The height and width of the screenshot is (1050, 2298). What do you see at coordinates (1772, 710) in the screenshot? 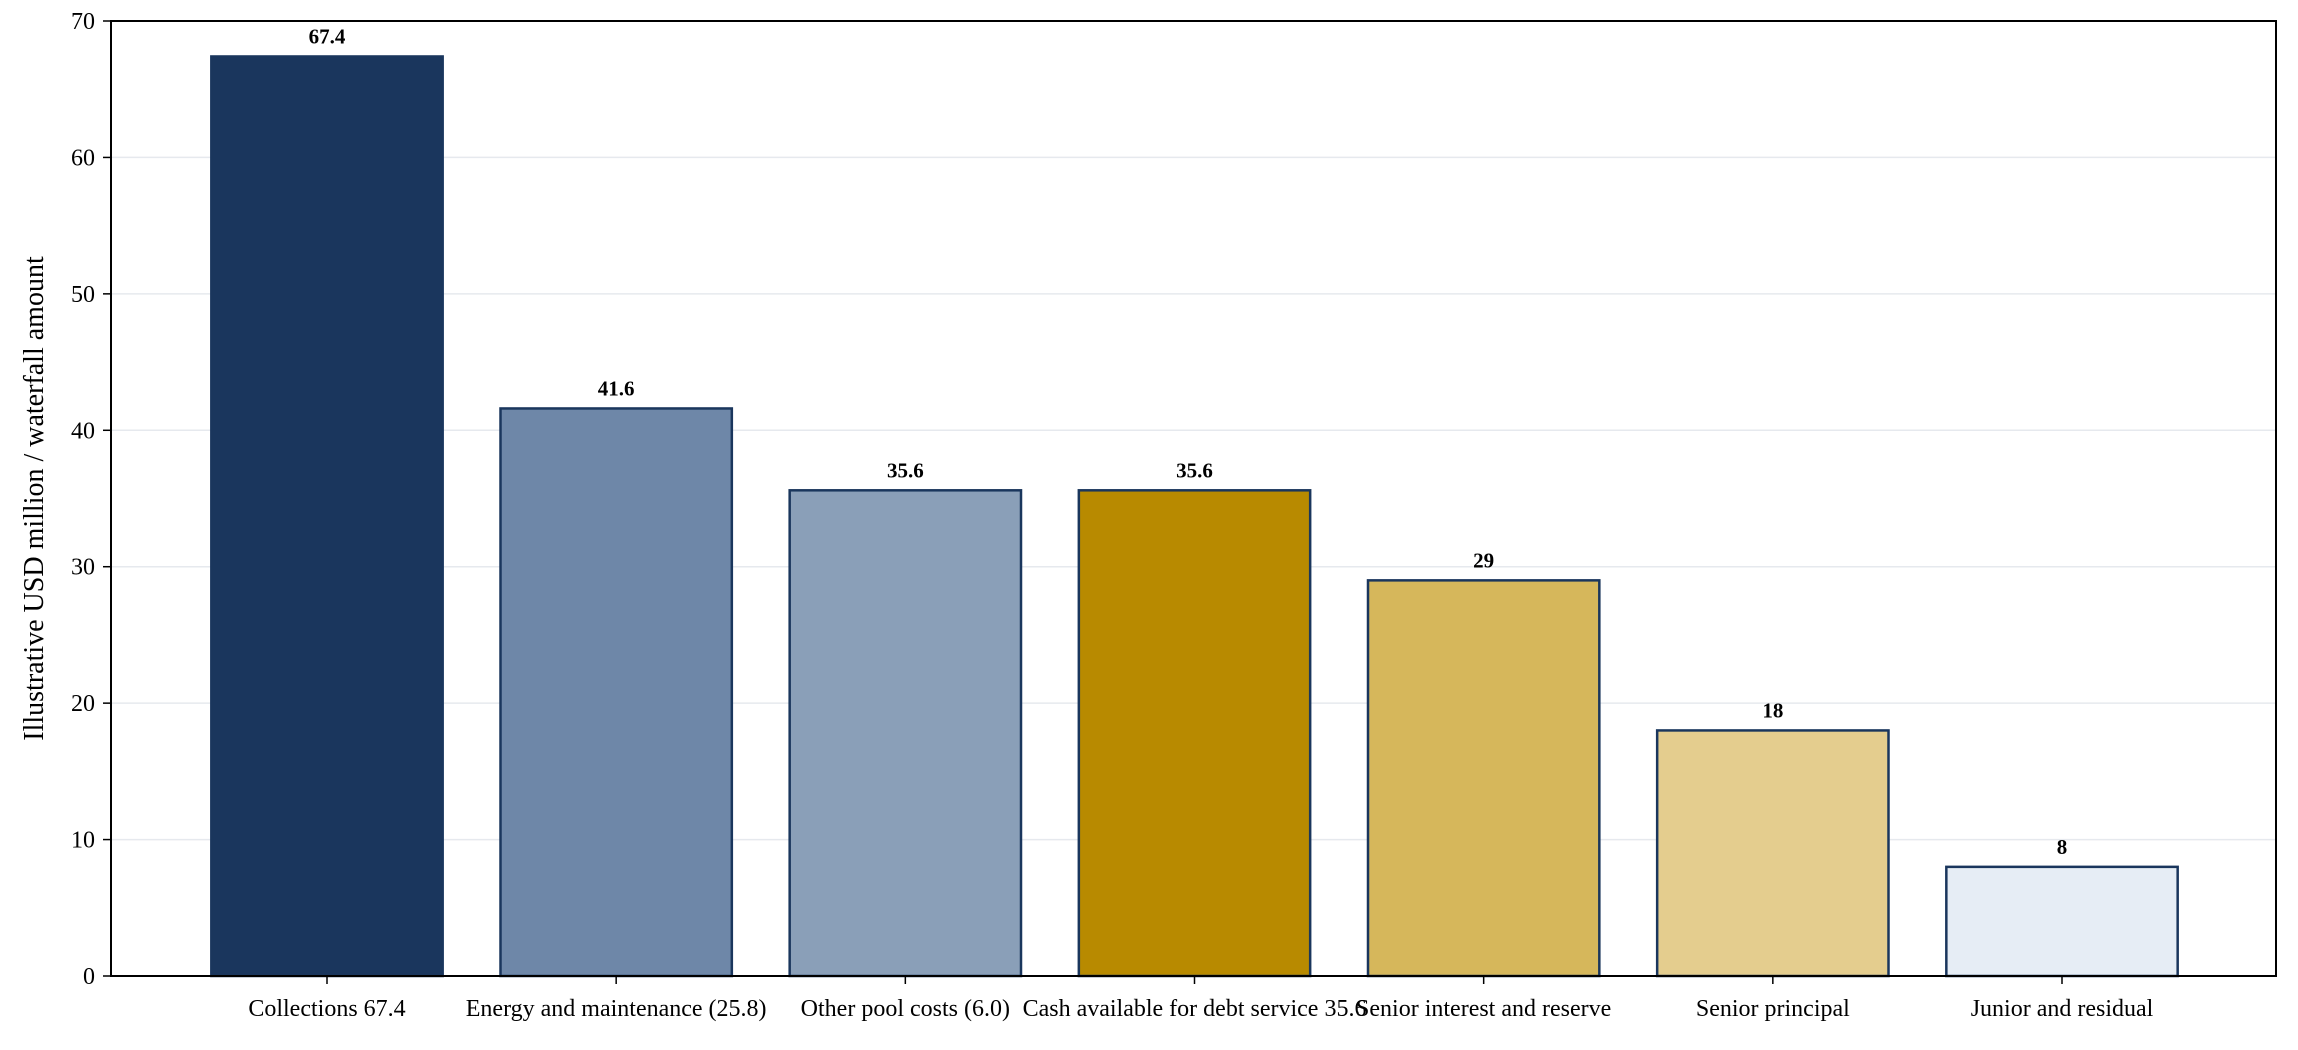
I see `data-label: 18` at bounding box center [1772, 710].